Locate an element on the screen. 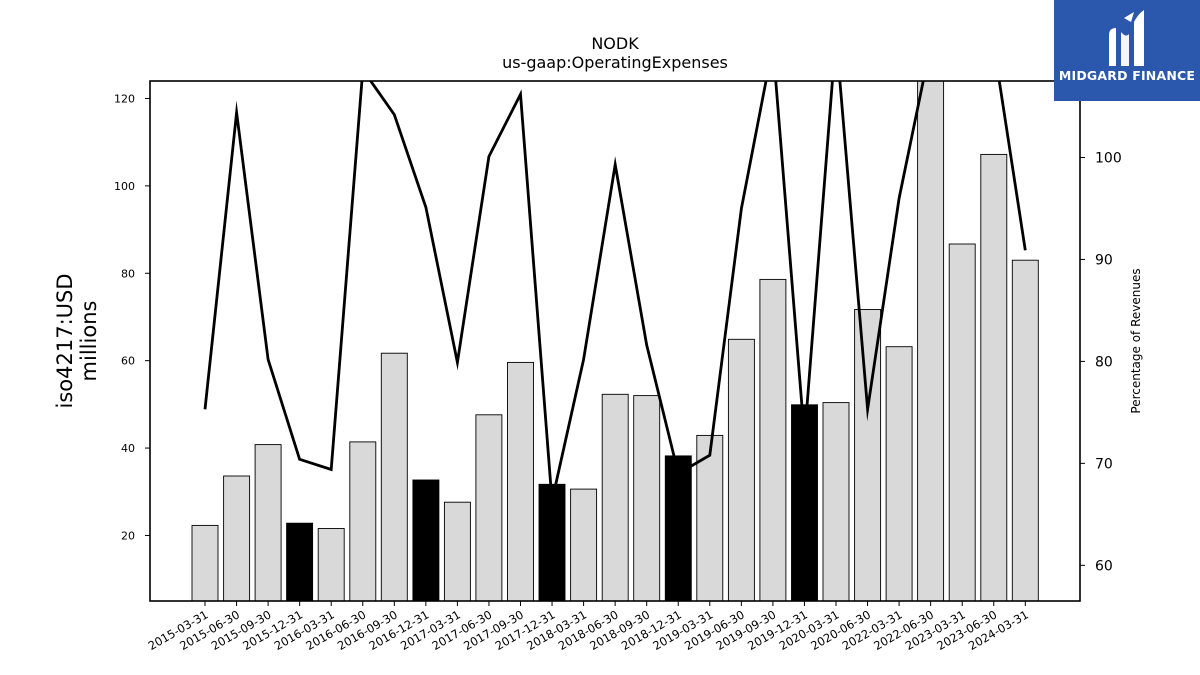  y-tick-label: 100 is located at coordinates (124, 186).